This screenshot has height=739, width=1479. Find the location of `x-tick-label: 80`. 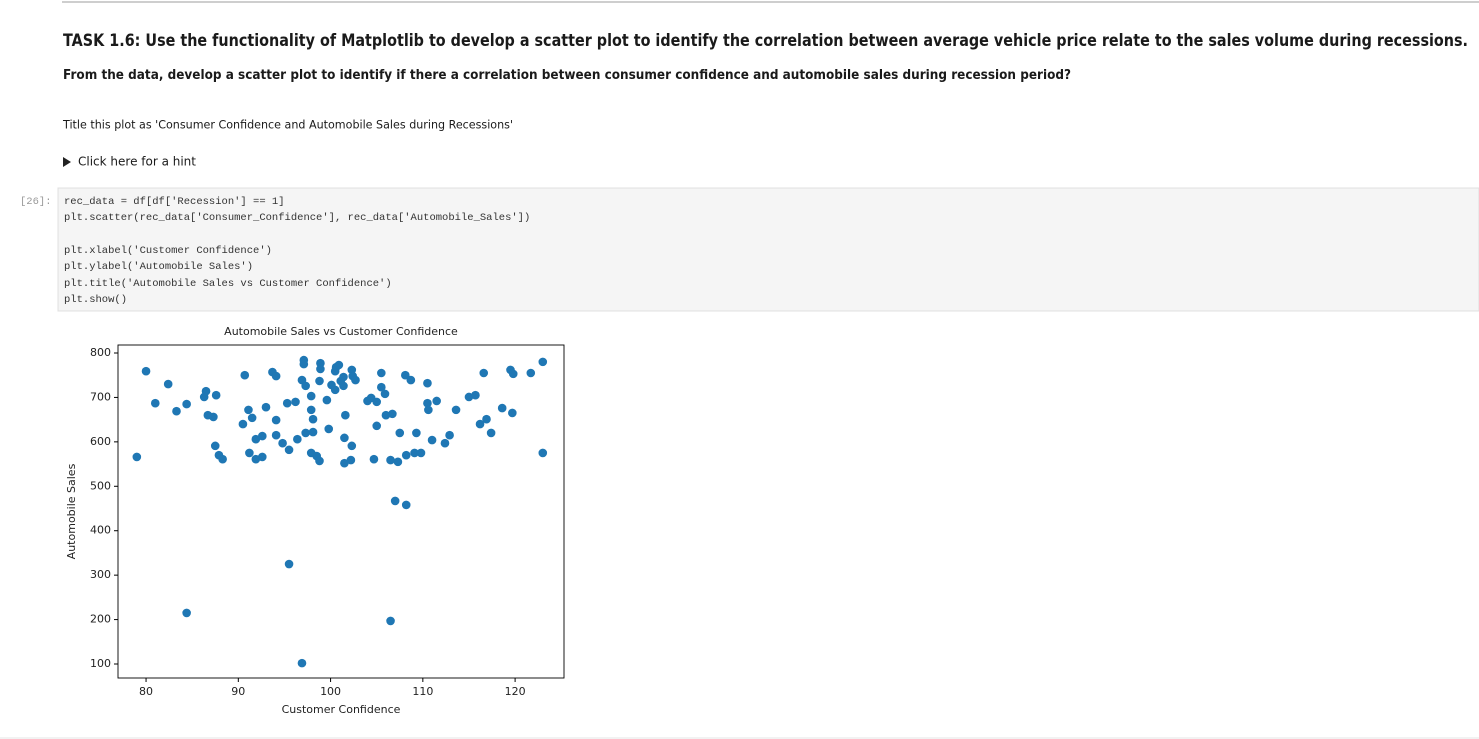

x-tick-label: 80 is located at coordinates (146, 691).